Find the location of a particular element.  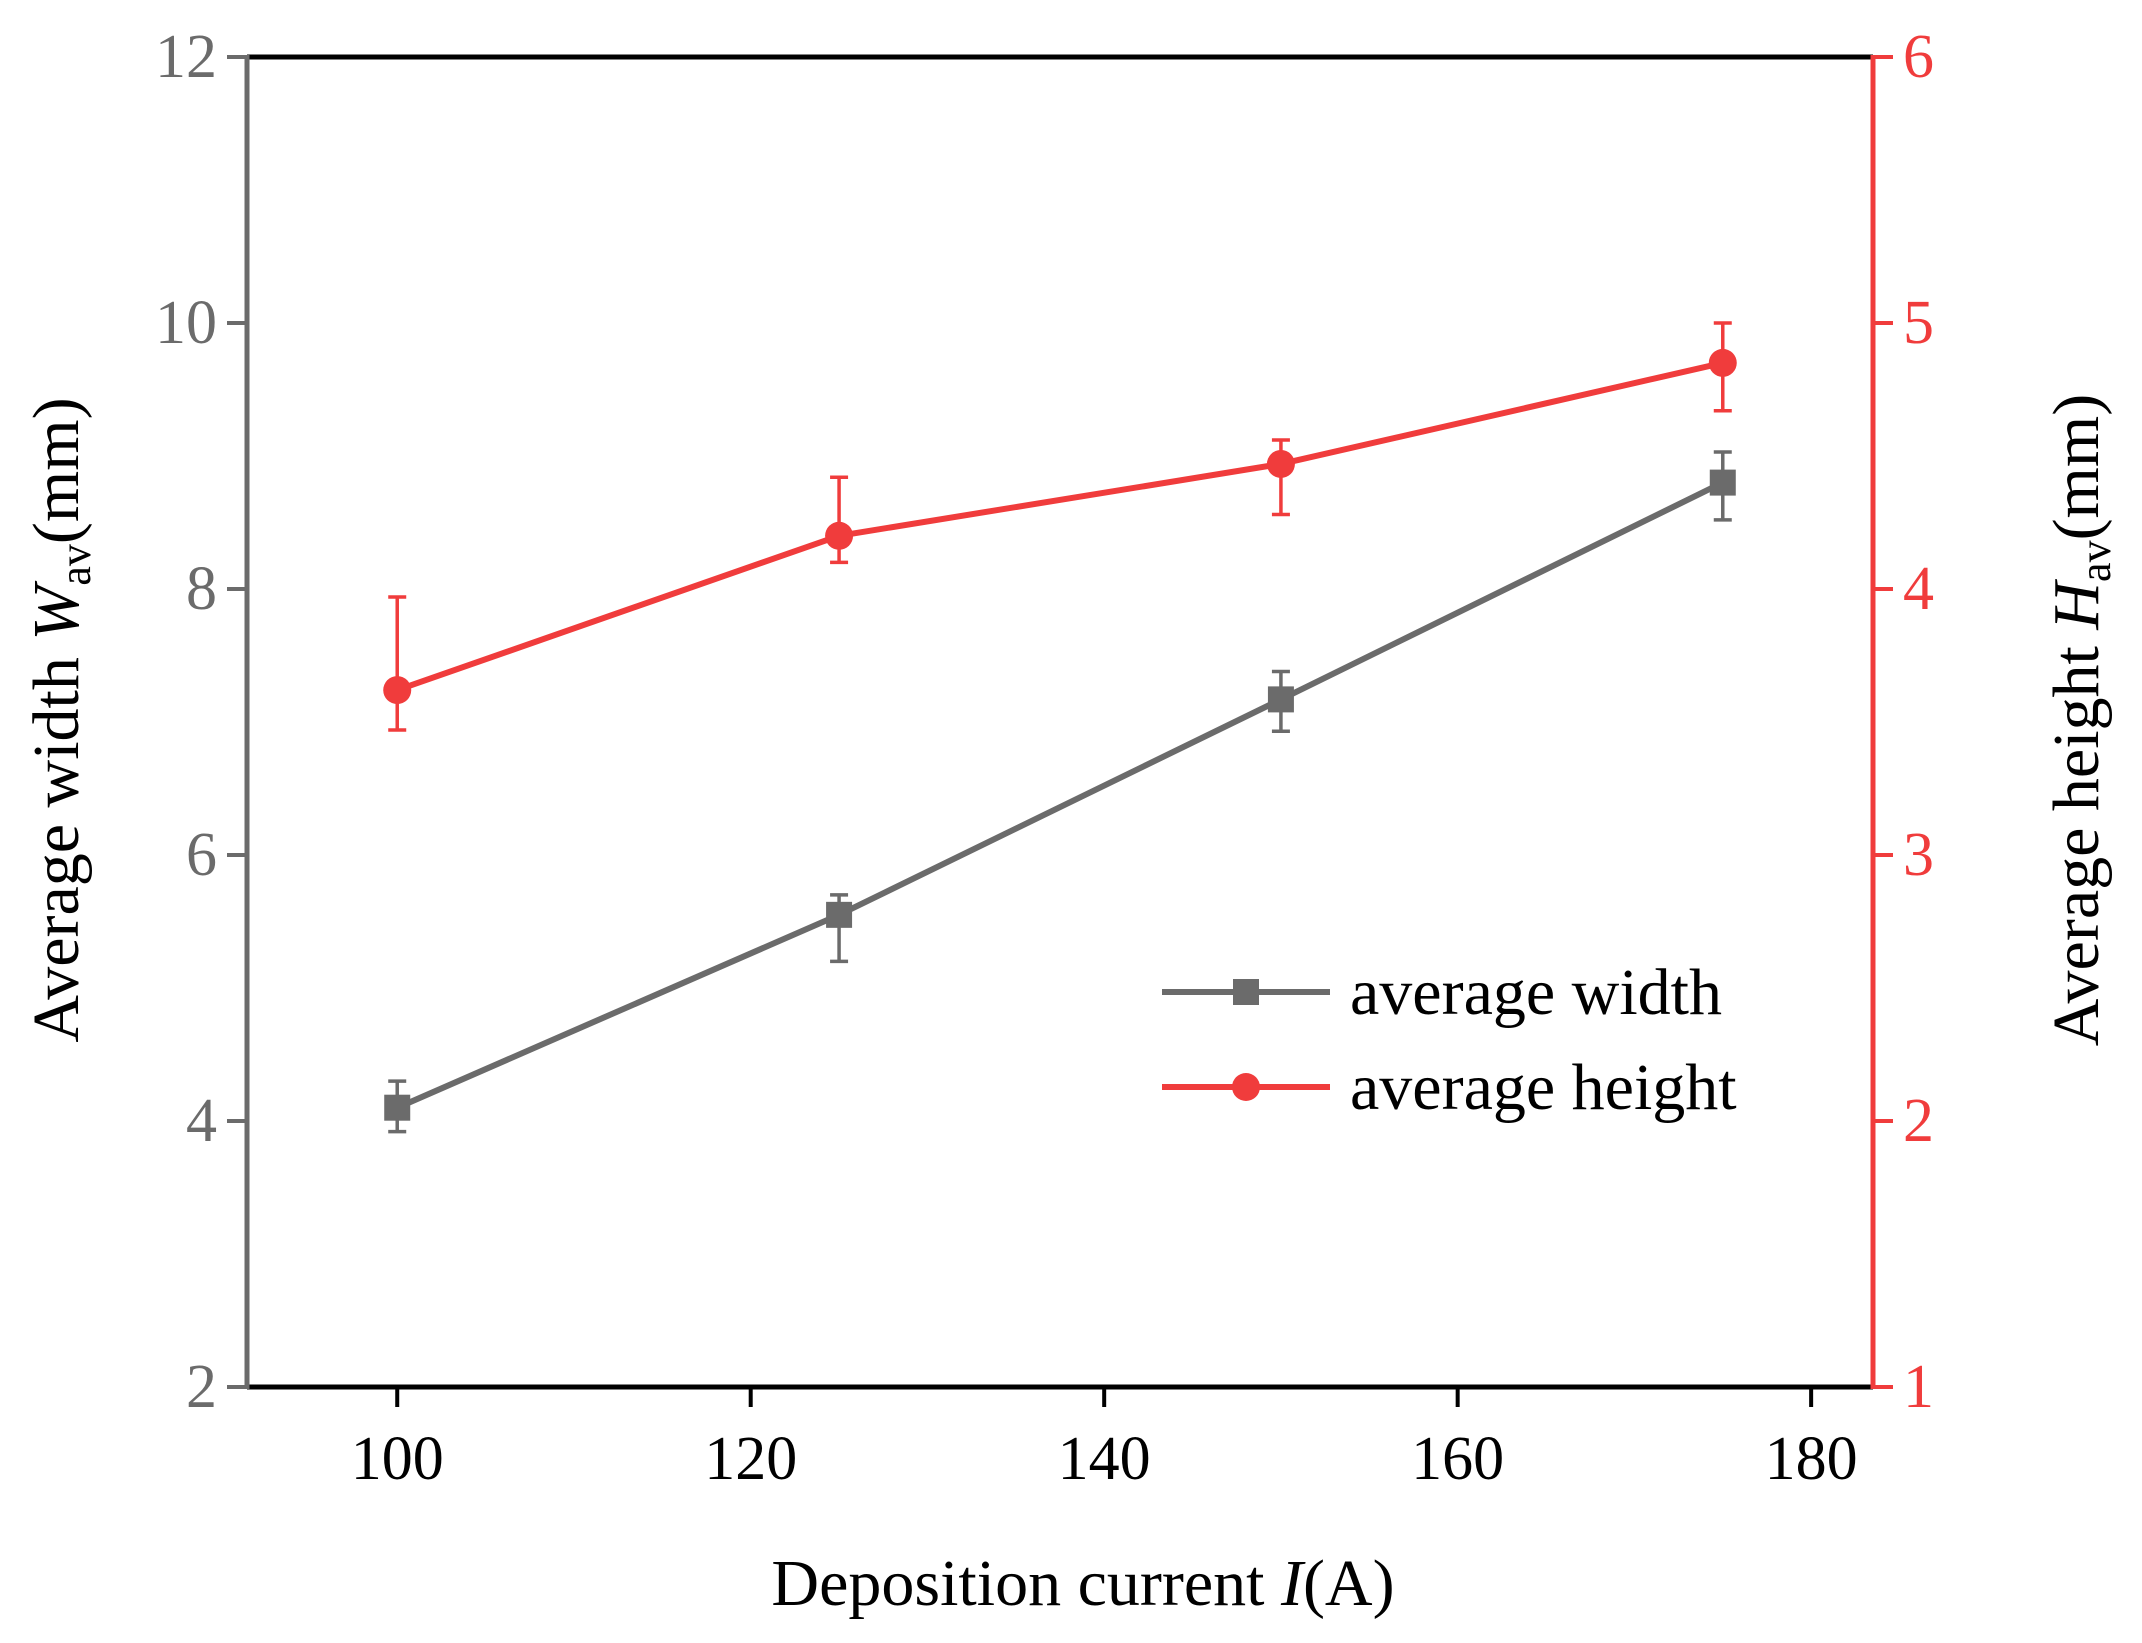

x-tick-label: 160 is located at coordinates (1457, 1459).